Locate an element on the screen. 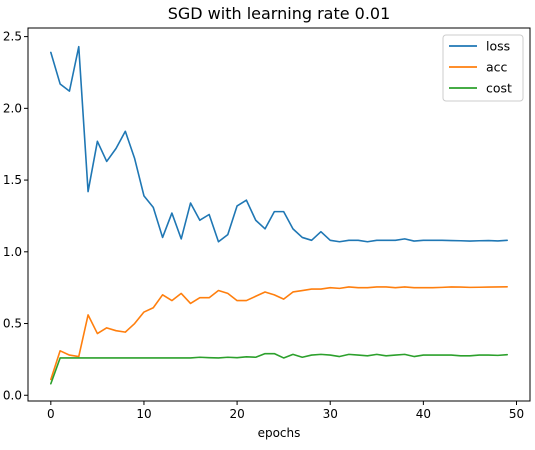 This screenshot has height=450, width=535. legend: loss acc cost is located at coordinates (483, 68).